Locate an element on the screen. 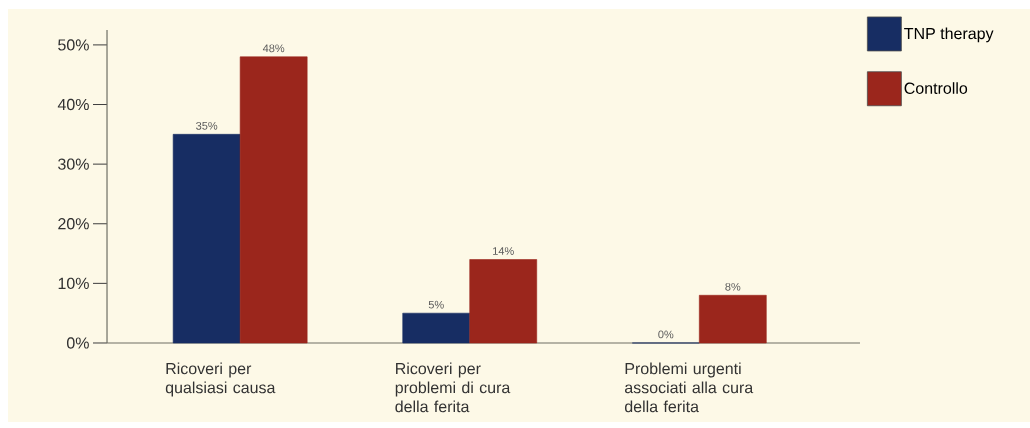  y-tick-label: 50% is located at coordinates (73, 45).